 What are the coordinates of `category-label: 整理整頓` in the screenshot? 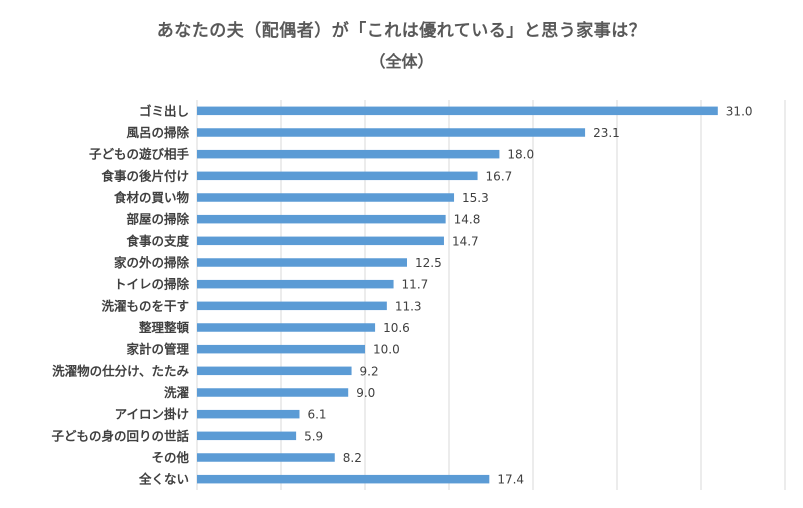 It's located at (164, 327).